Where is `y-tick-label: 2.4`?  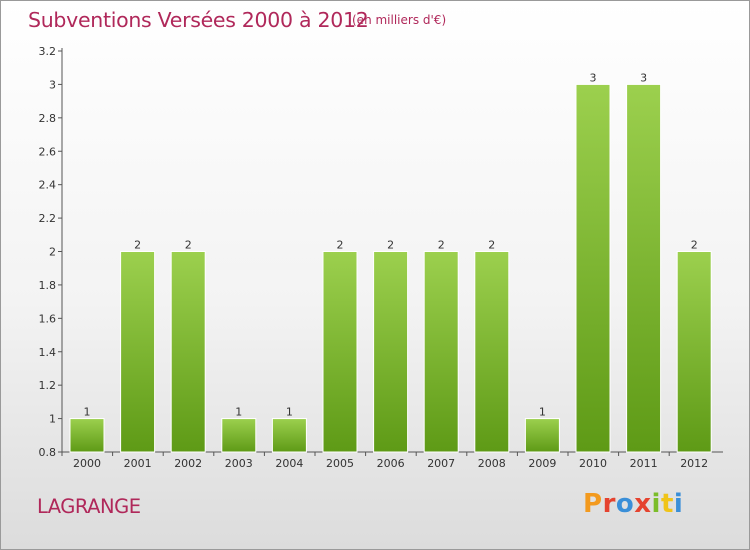
y-tick-label: 2.4 is located at coordinates (48, 185).